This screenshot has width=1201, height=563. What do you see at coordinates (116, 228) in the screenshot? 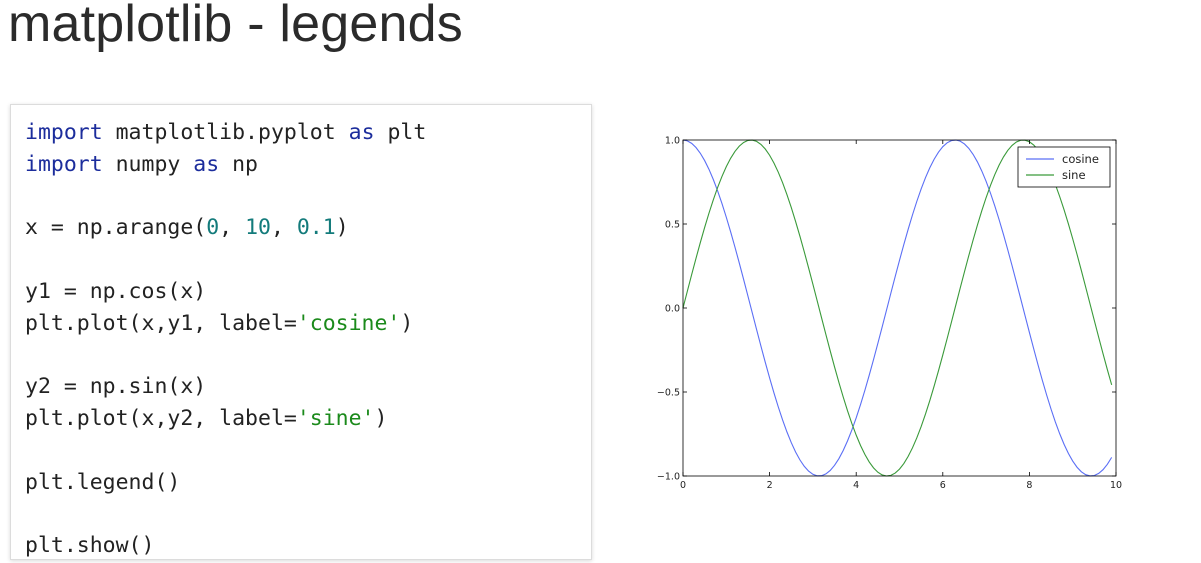
I see `code-text: x = np.arange(` at bounding box center [116, 228].